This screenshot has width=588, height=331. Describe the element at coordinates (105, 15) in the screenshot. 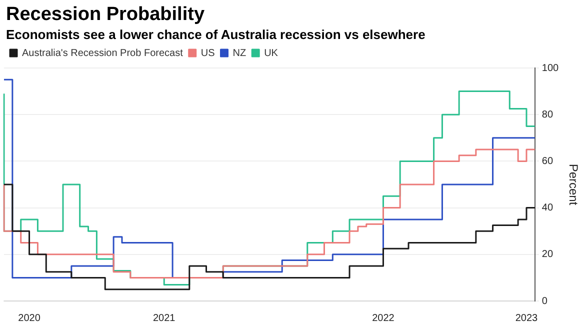

I see `chart-title: Recession Probability` at that location.